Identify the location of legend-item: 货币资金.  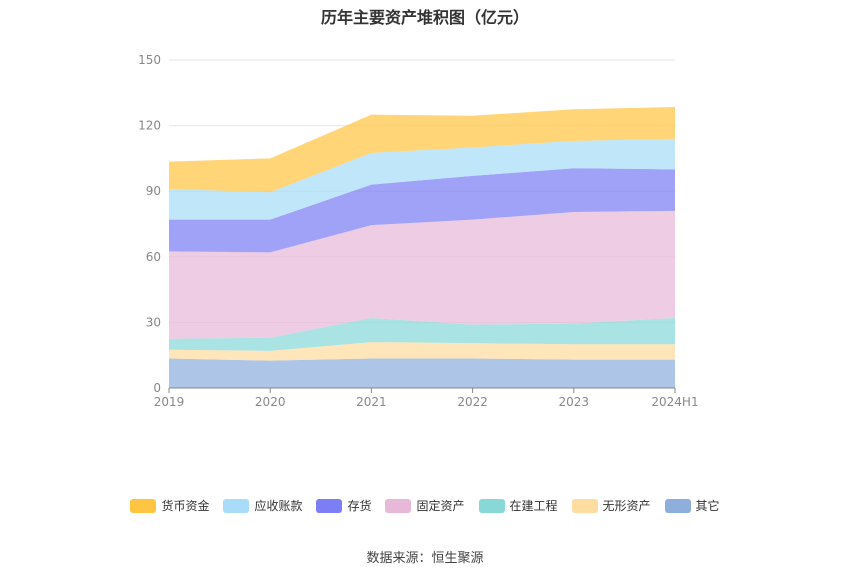
(169, 505).